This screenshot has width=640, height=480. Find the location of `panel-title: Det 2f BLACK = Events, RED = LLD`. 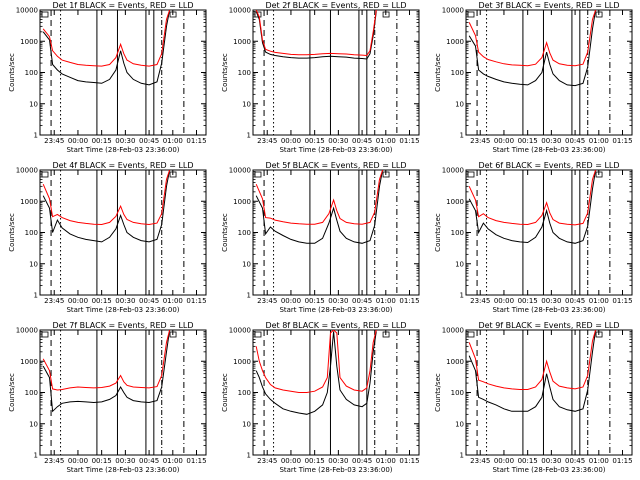

panel-title: Det 2f BLACK = Events, RED = LLD is located at coordinates (335, 5).